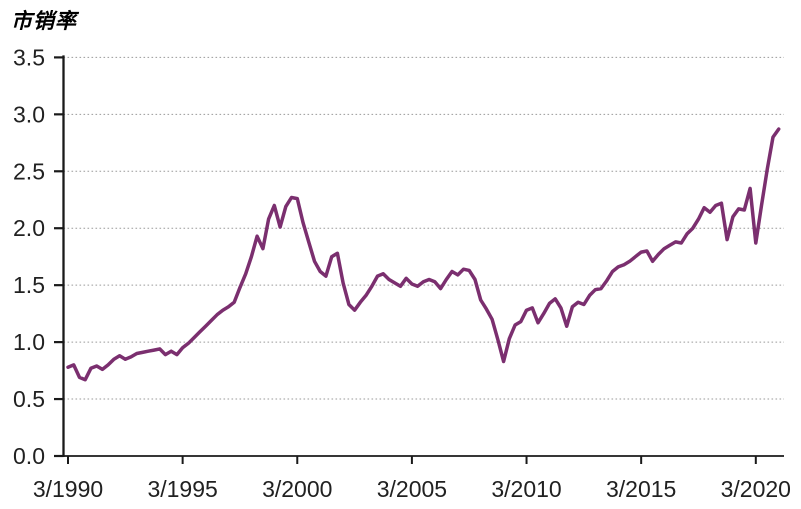 The image size is (801, 509). I want to click on y-axis-tick-label: 0.0, so click(29, 456).